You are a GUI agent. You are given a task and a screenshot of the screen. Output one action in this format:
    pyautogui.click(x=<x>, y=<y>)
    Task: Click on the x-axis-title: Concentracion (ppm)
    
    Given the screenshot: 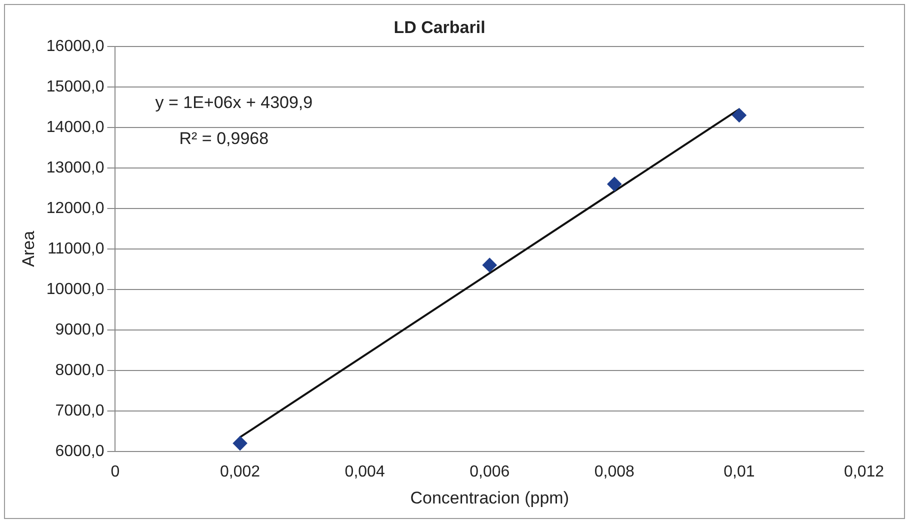 What is the action you would take?
    pyautogui.click(x=489, y=498)
    